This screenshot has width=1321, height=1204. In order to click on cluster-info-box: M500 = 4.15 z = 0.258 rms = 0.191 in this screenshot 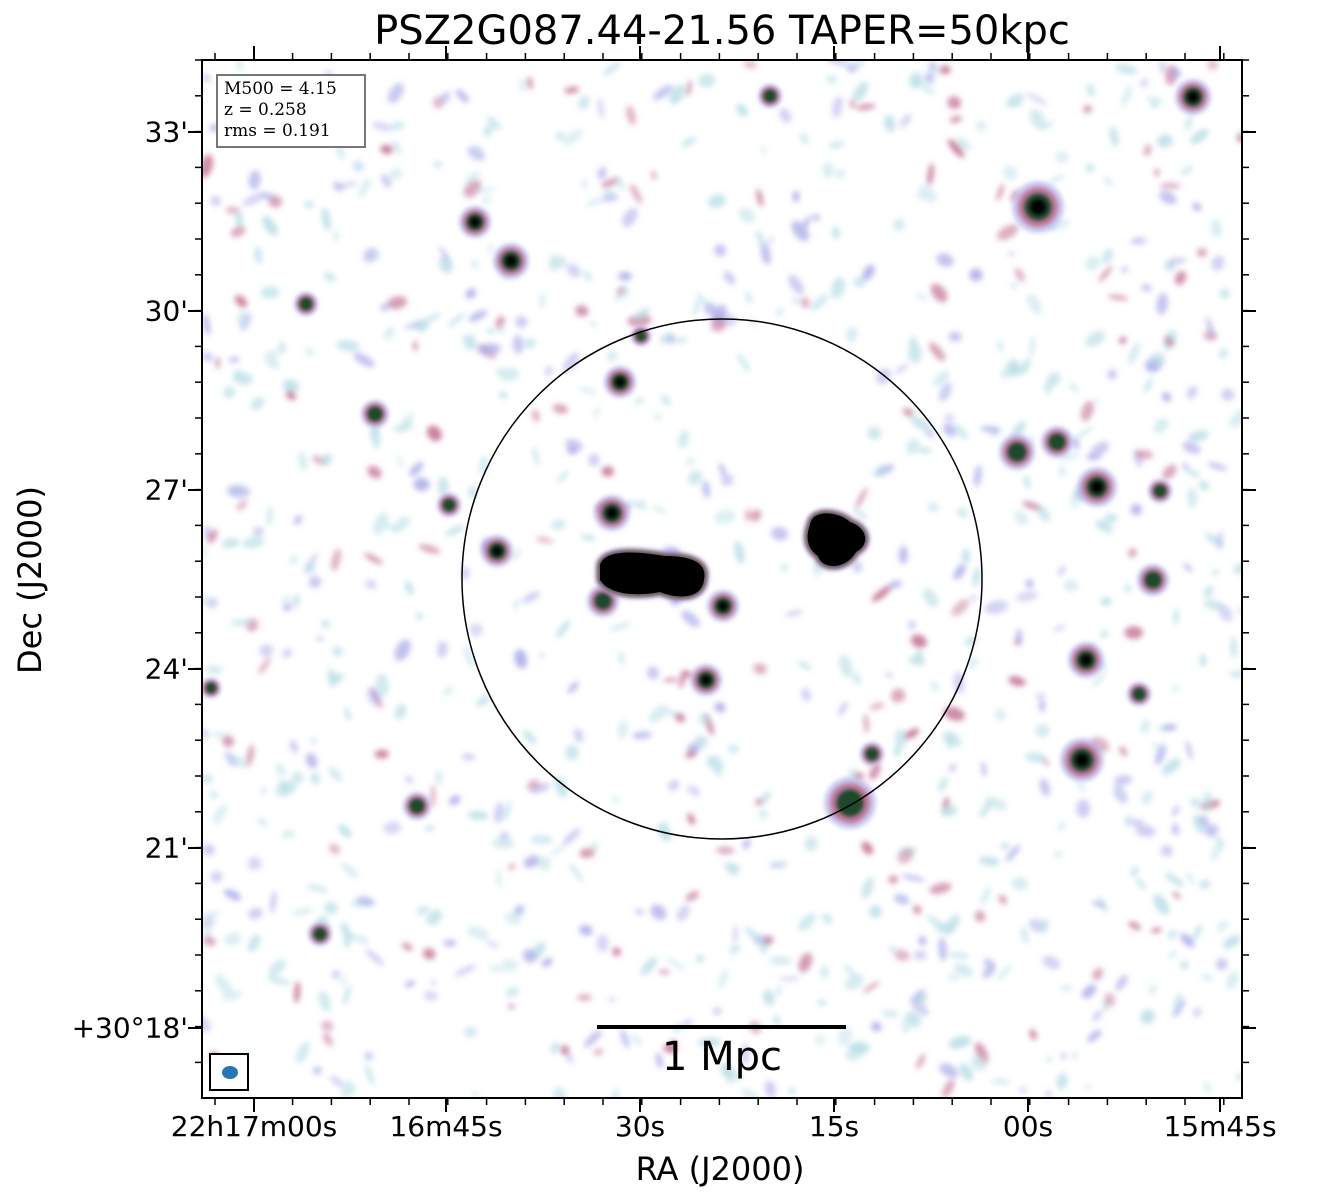, I will do `click(291, 111)`.